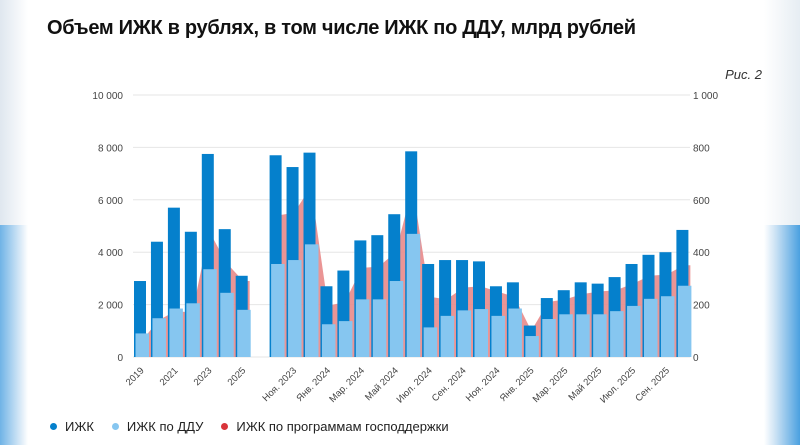 This screenshot has width=800, height=445. I want to click on x-tick-label: Ноя. 2024, so click(483, 384).